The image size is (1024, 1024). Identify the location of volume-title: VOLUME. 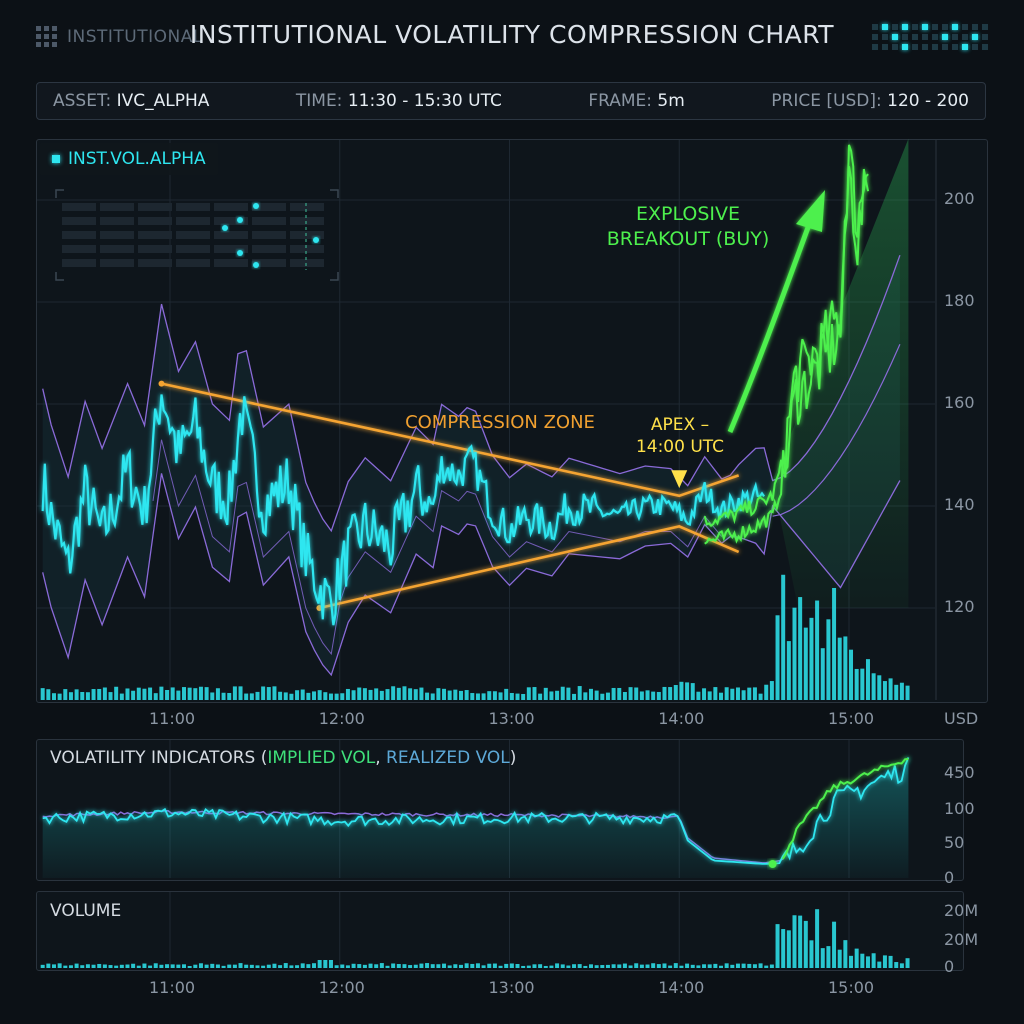
(86, 911).